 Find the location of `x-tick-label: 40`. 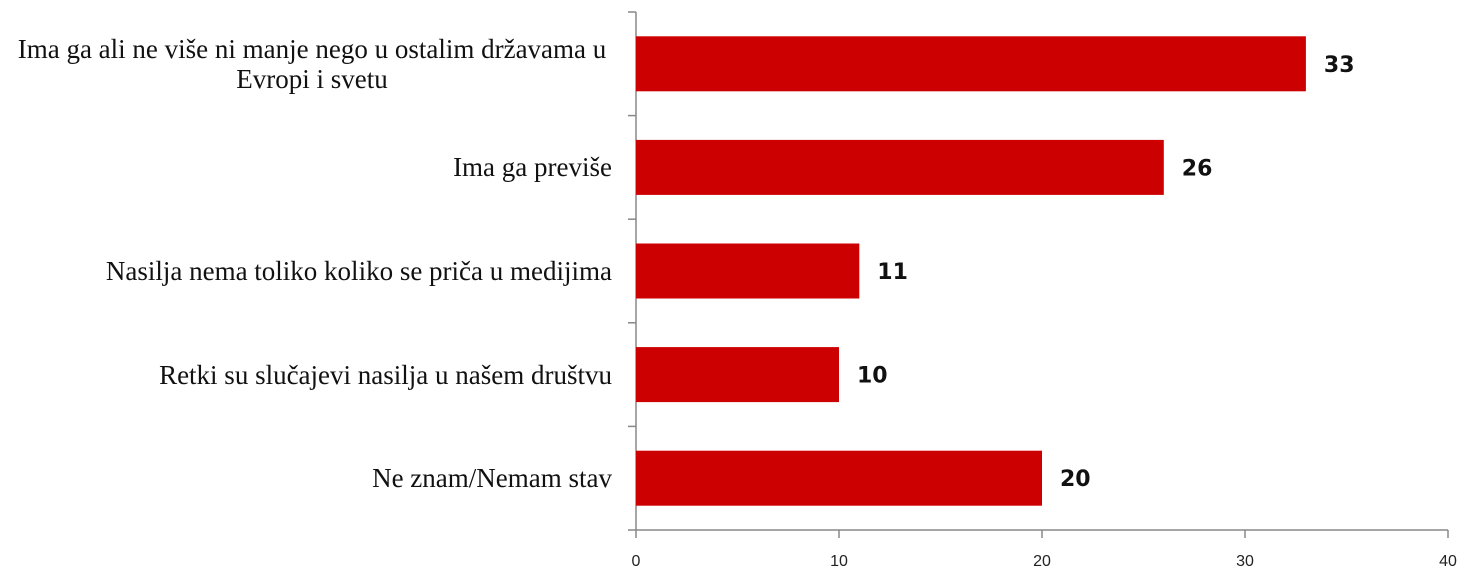

x-tick-label: 40 is located at coordinates (1448, 561).